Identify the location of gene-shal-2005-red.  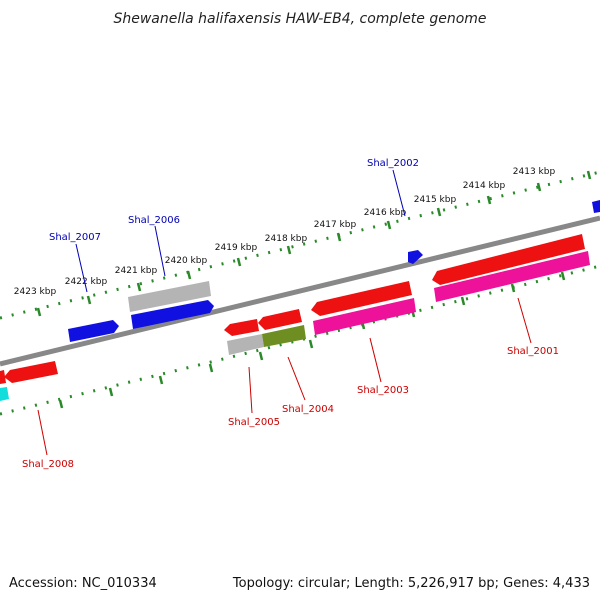
(241, 327).